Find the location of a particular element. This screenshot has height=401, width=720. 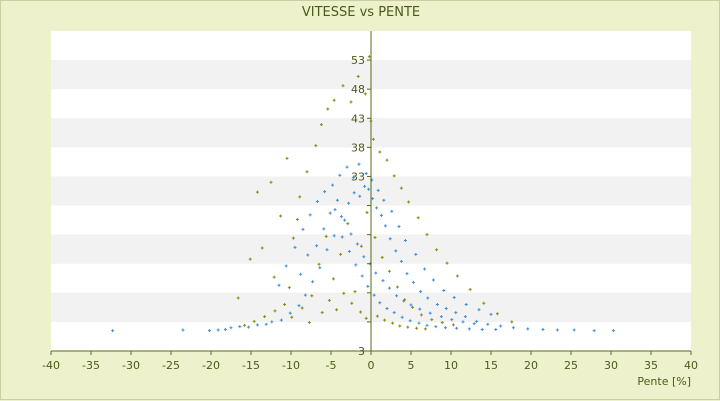

x-tick-label: -30 is located at coordinates (131, 365).